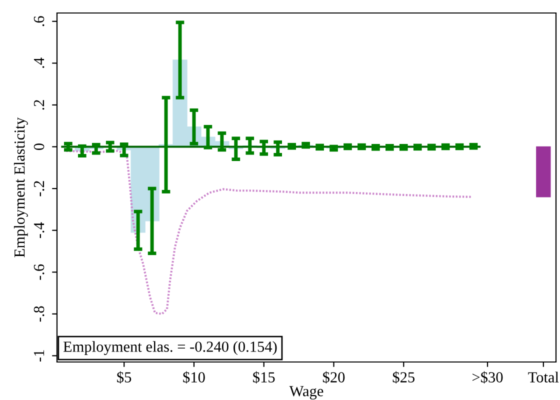 Image resolution: width=560 pixels, height=400 pixels. What do you see at coordinates (543, 377) in the screenshot?
I see `x-tick-label: Total` at bounding box center [543, 377].